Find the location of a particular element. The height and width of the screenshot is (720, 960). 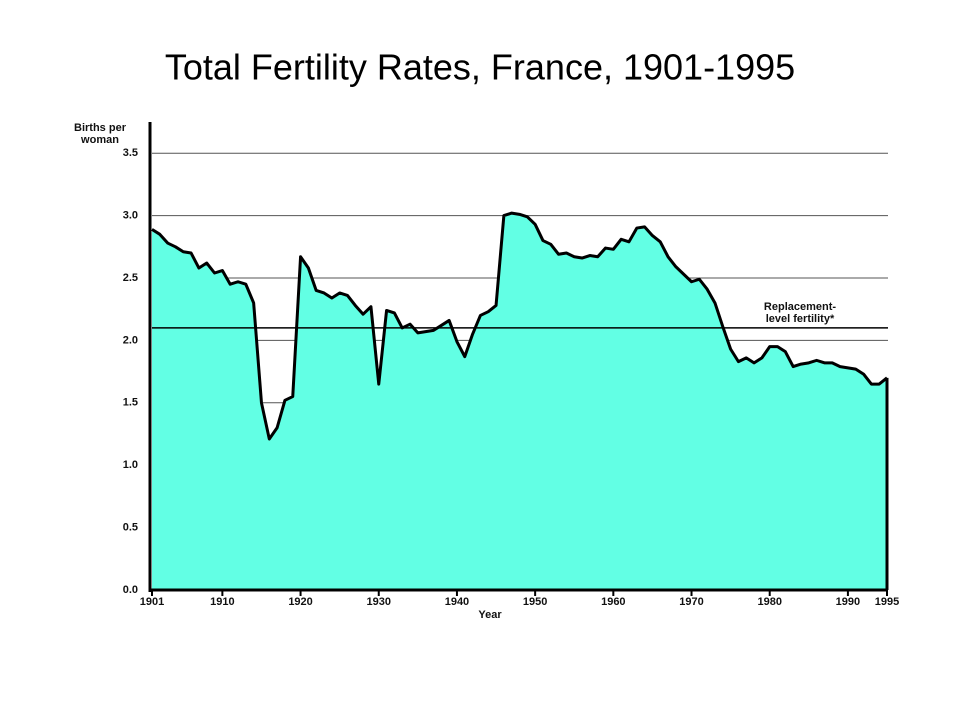

y-tick-label: 3.5 is located at coordinates (130, 153).